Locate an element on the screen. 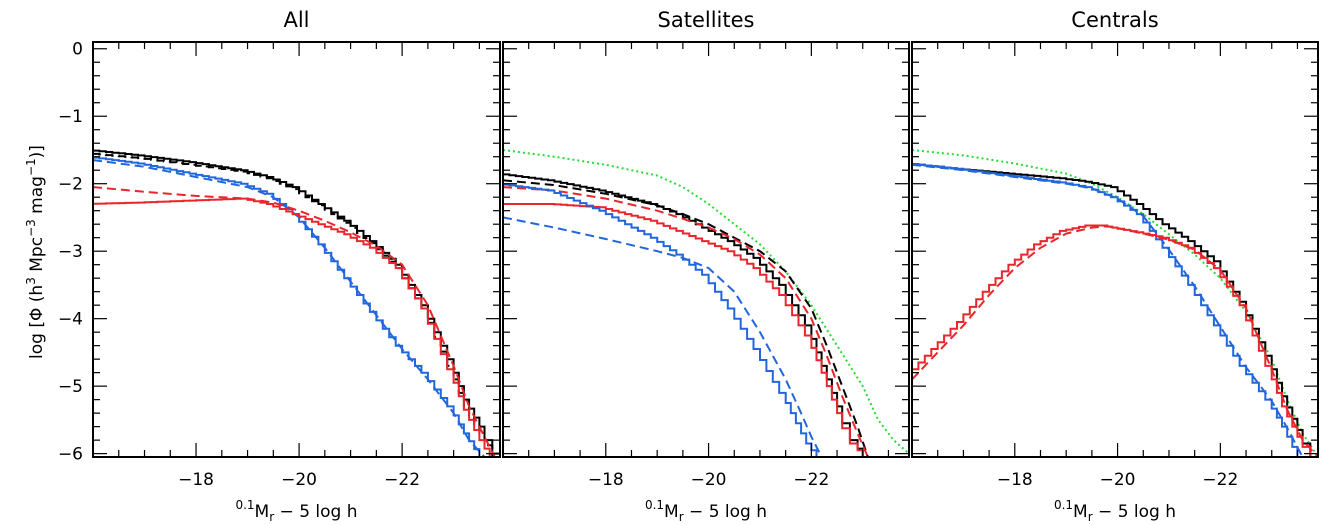  y-tick-label: −3 is located at coordinates (70, 252).